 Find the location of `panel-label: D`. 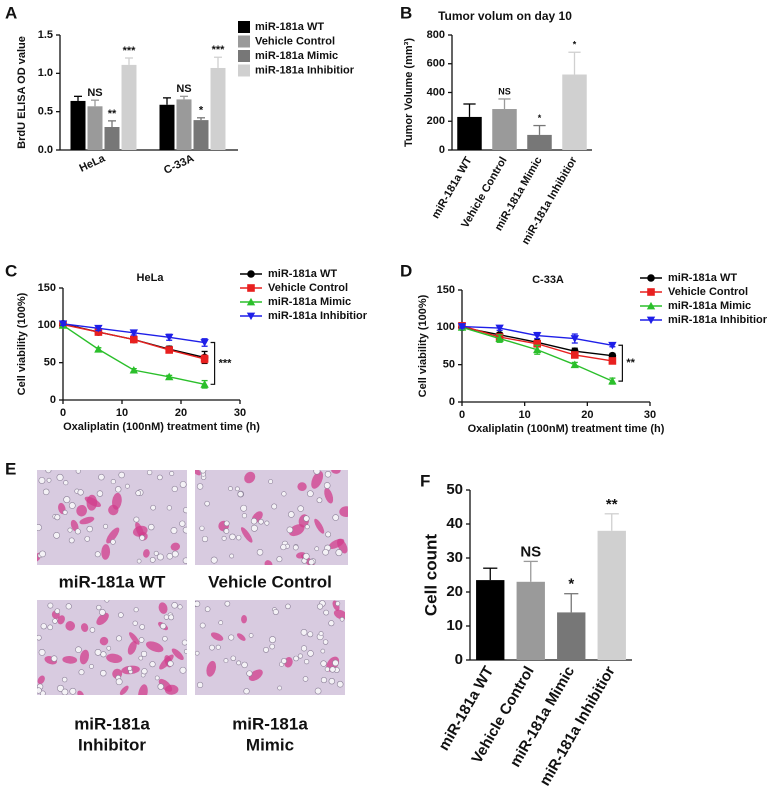

panel-label: D is located at coordinates (406, 270).